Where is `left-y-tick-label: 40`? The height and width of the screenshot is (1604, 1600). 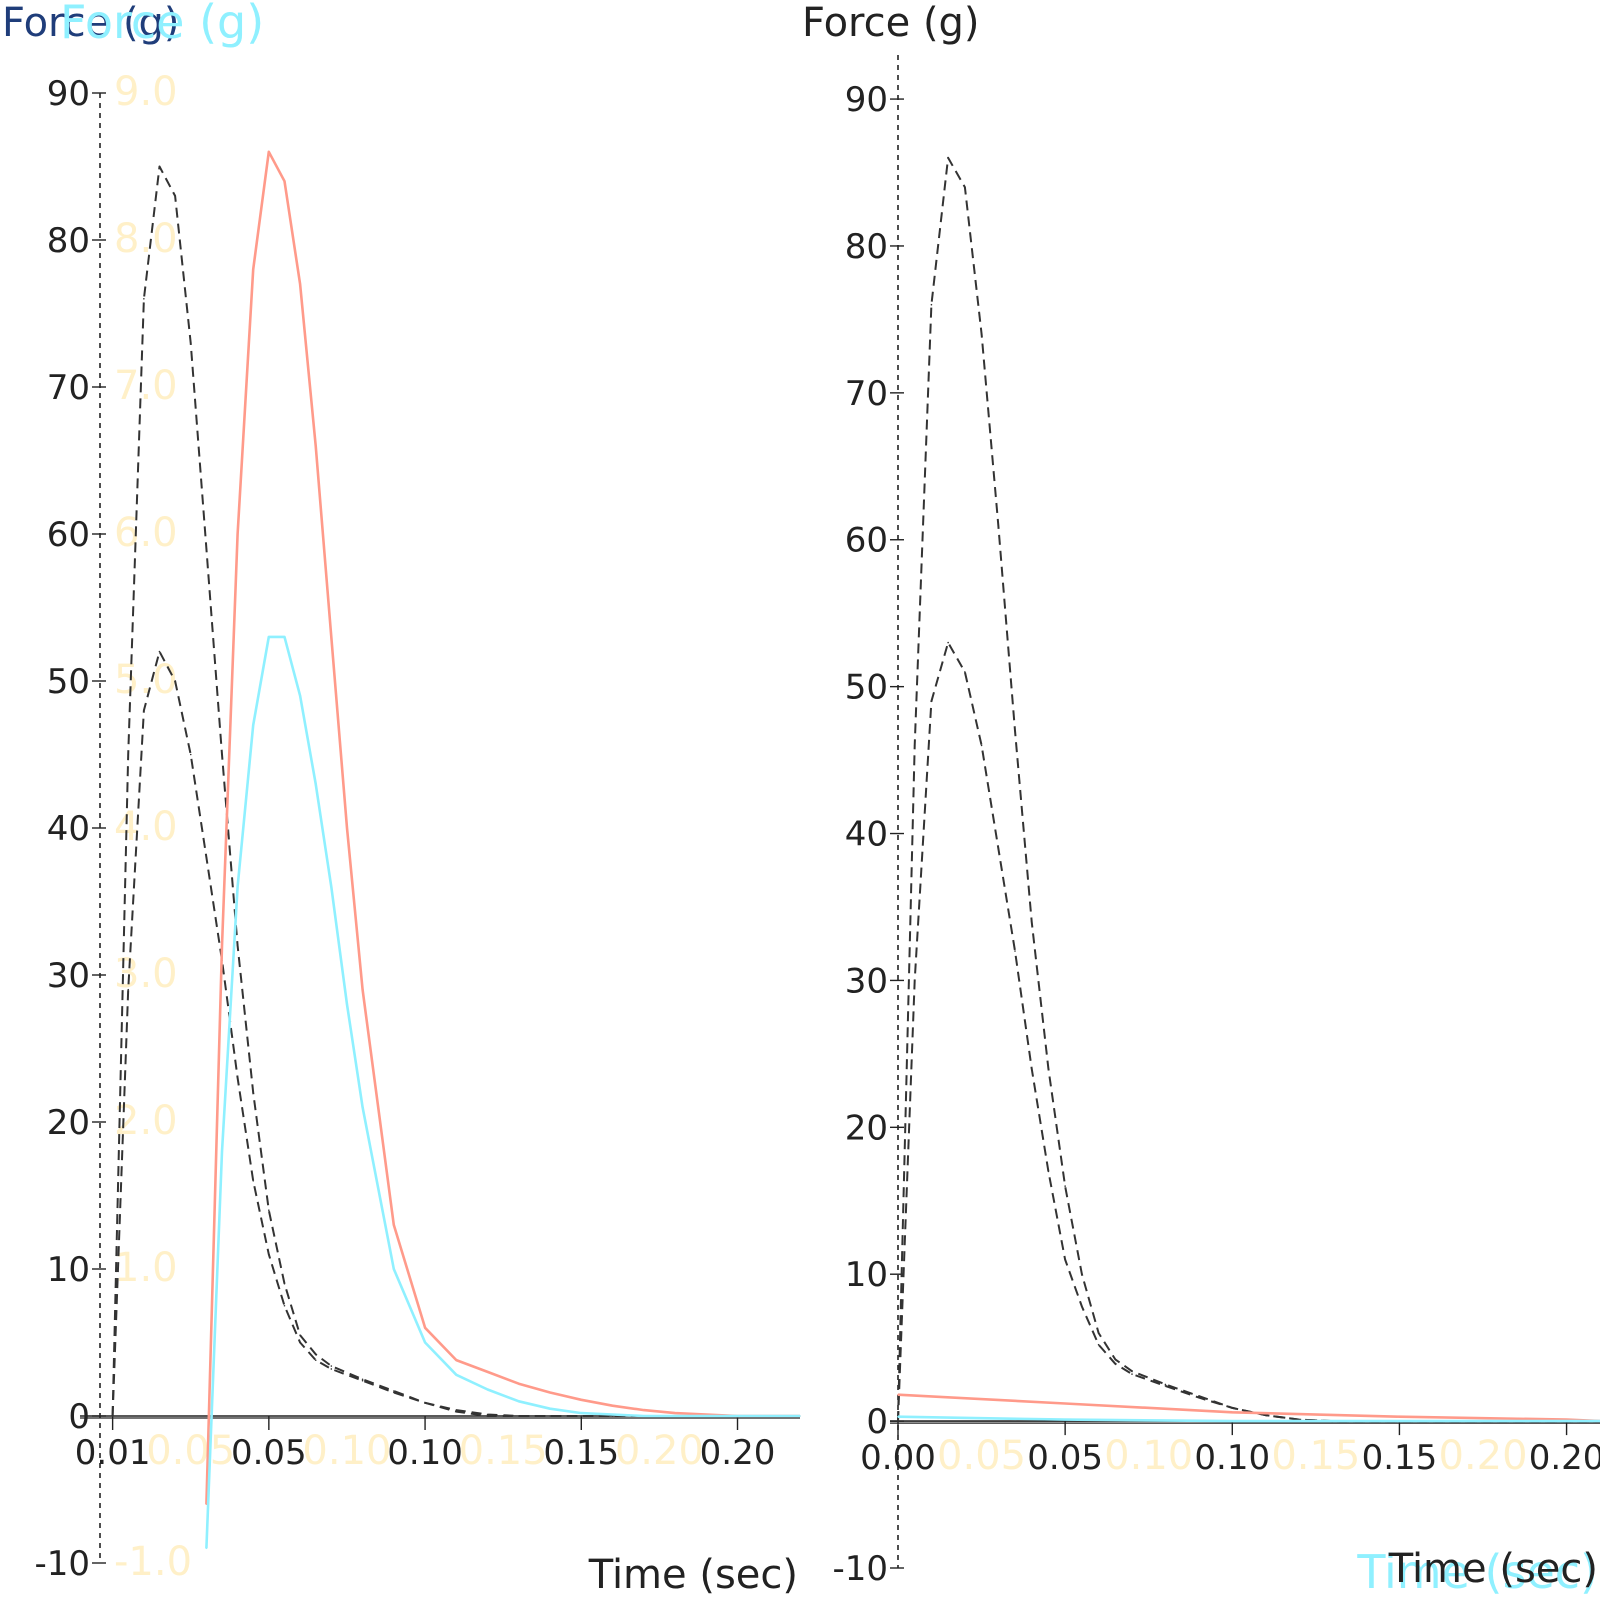
left-y-tick-label: 40 is located at coordinates (68, 829).